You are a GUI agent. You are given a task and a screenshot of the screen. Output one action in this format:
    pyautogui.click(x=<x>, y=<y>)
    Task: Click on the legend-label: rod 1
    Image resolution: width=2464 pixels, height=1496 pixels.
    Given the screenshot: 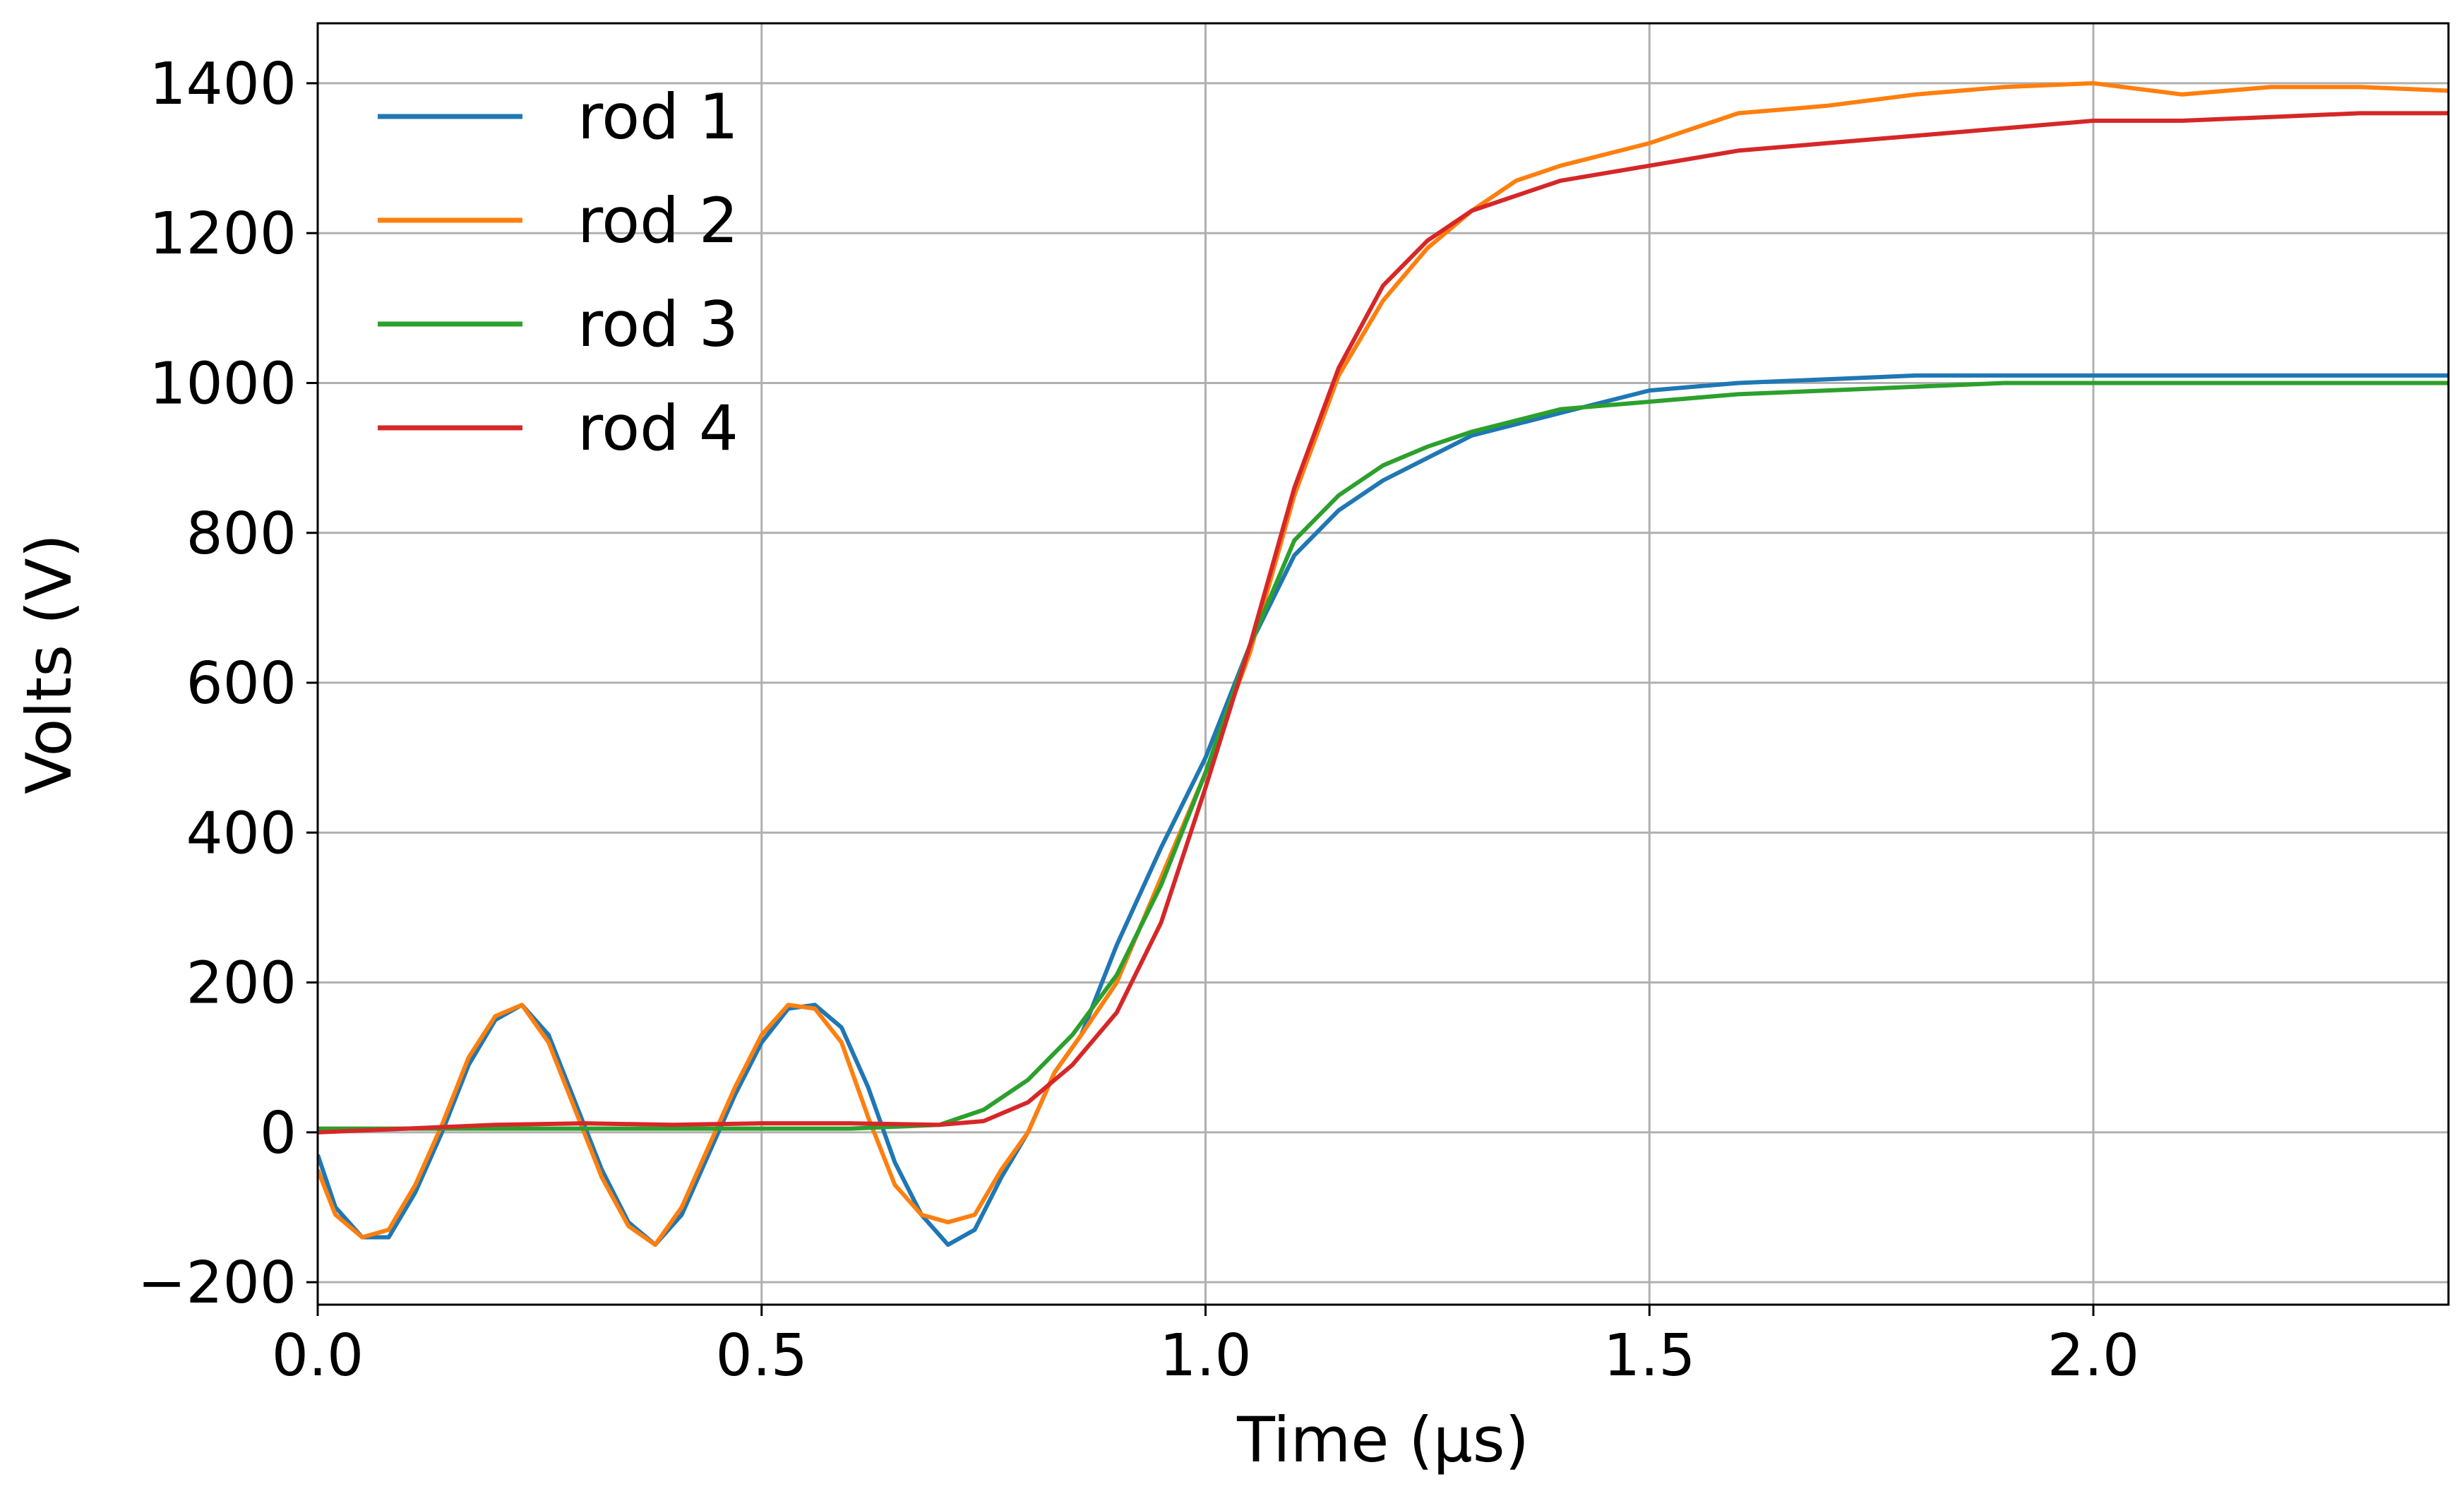 What is the action you would take?
    pyautogui.click(x=658, y=117)
    